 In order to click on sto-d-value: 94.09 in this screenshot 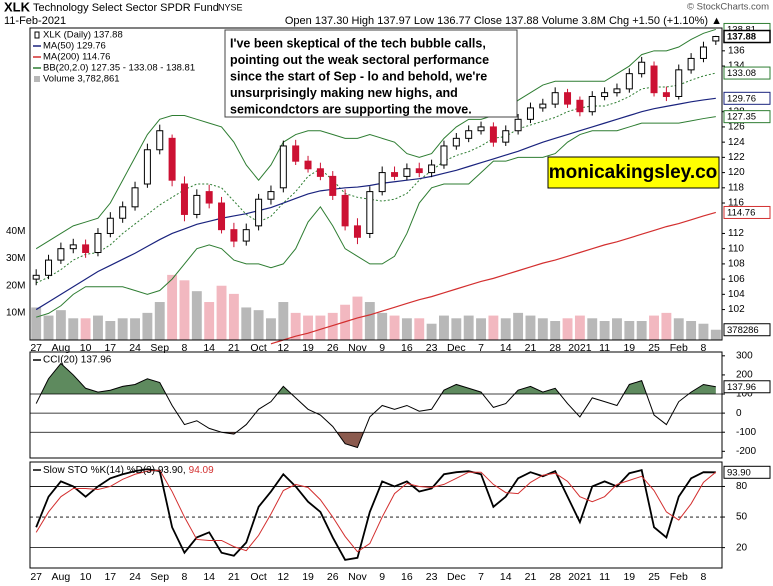, I will do `click(201, 470)`.